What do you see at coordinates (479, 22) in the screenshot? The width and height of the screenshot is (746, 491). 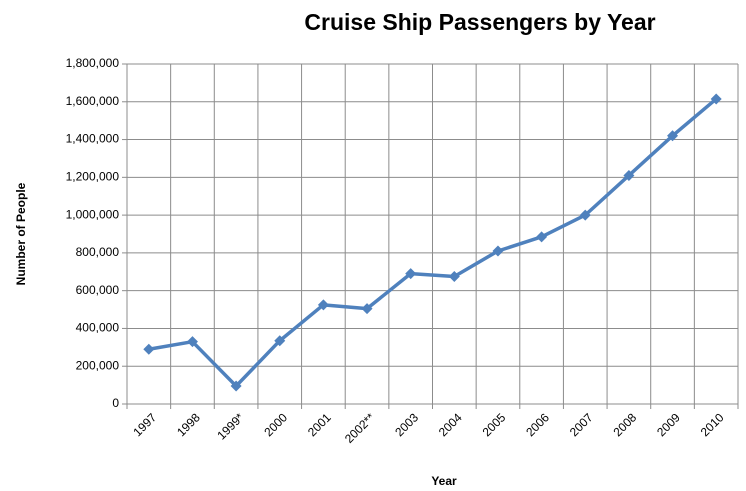 I see `chart-title: Cruise Ship Passengers by Year` at bounding box center [479, 22].